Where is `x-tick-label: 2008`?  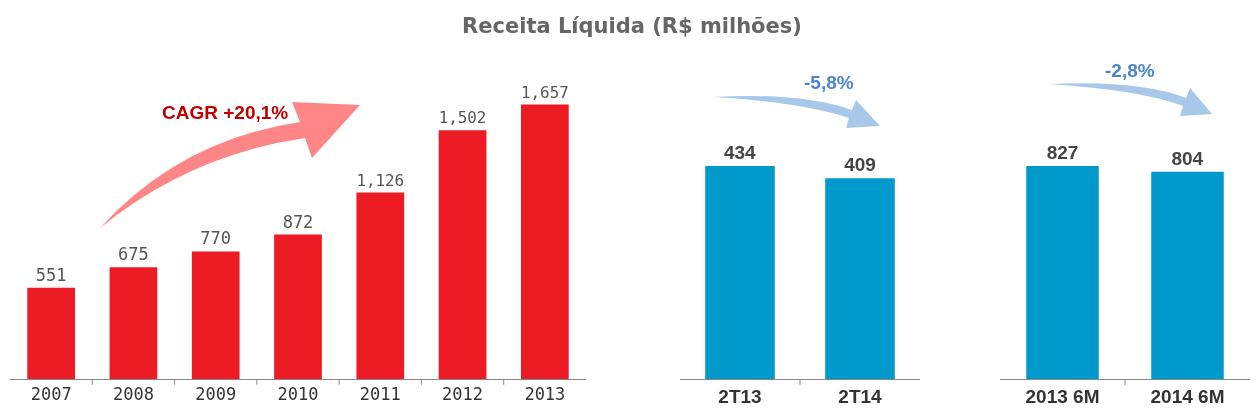 x-tick-label: 2008 is located at coordinates (133, 394).